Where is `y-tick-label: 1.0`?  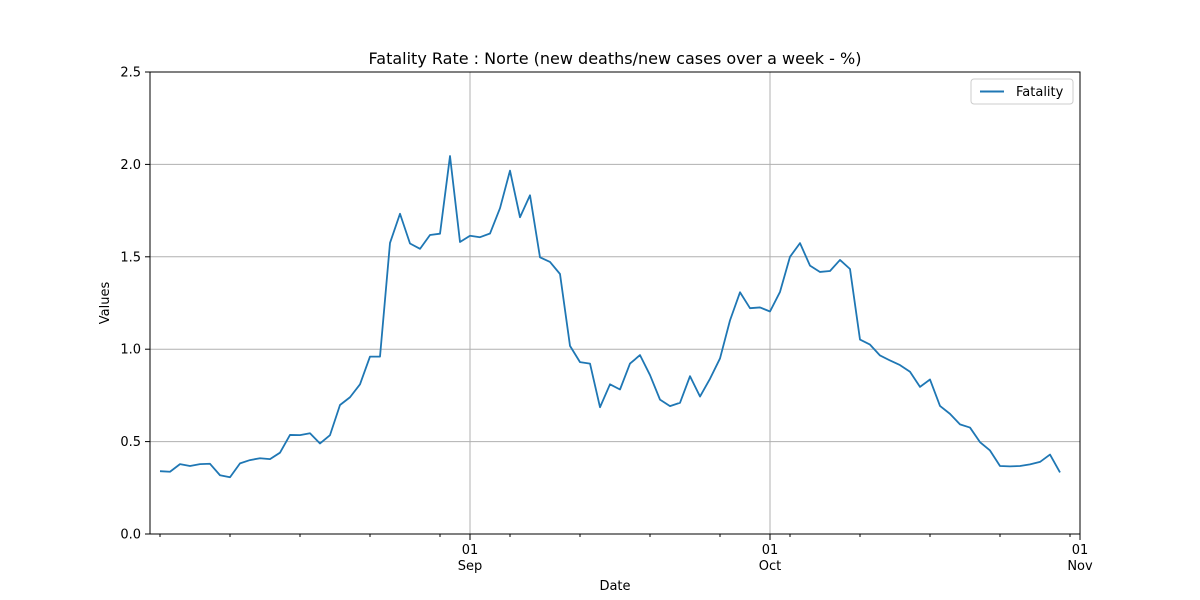 y-tick-label: 1.0 is located at coordinates (130, 350).